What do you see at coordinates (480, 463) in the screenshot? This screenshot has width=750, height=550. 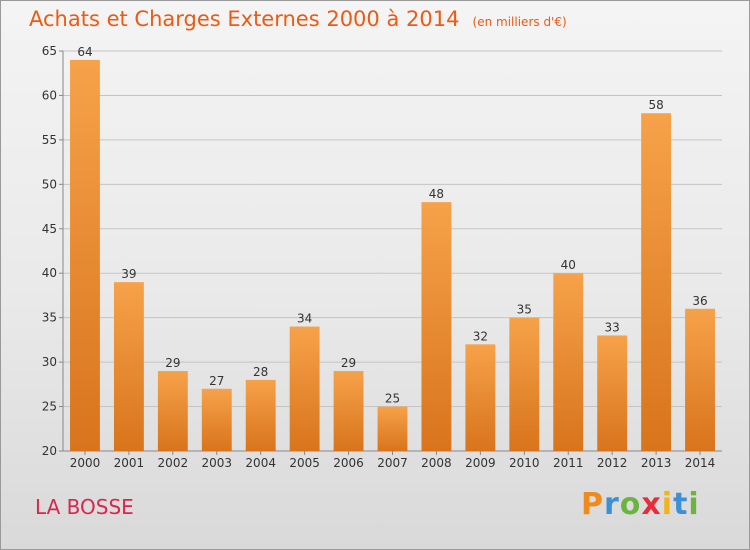 I see `x-tick-label: 2009` at bounding box center [480, 463].